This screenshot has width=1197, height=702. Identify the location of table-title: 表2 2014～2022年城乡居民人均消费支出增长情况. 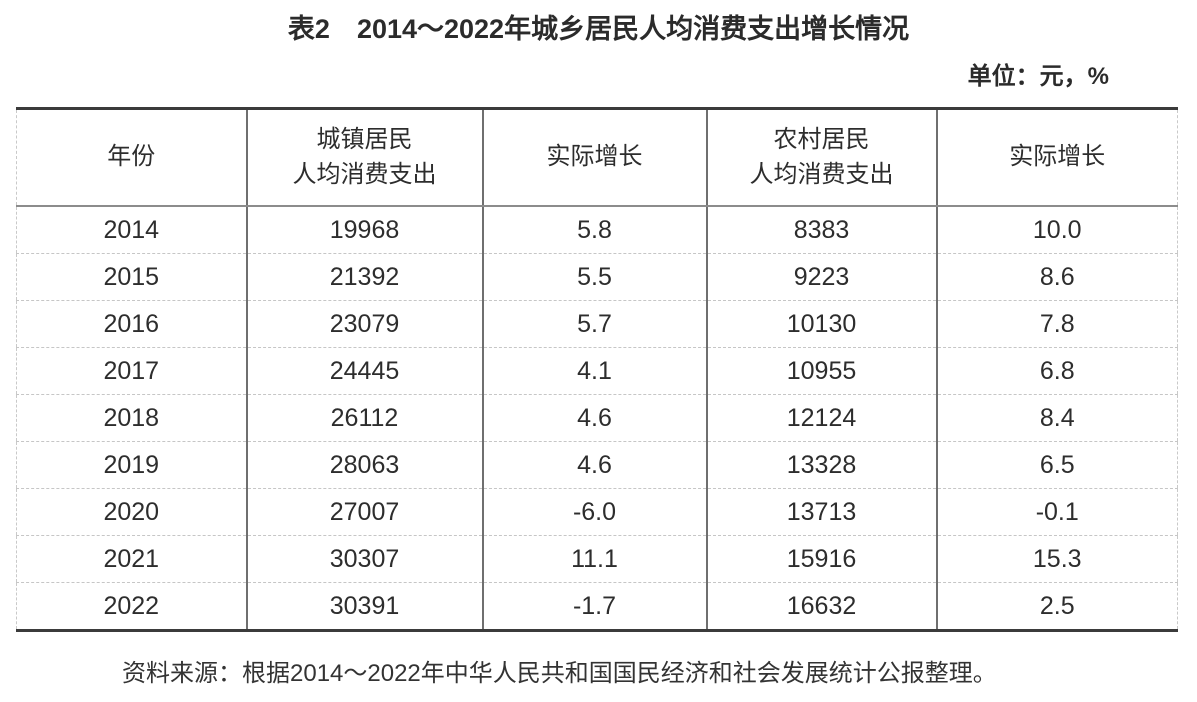
(598, 29).